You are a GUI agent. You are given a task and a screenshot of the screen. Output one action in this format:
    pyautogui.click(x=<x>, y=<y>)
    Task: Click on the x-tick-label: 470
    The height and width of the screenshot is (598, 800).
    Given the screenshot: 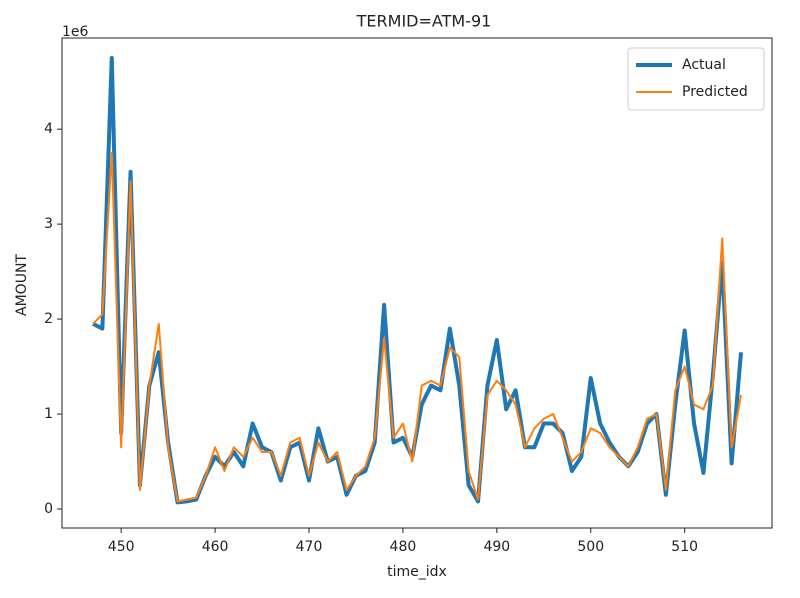 What is the action you would take?
    pyautogui.click(x=309, y=547)
    